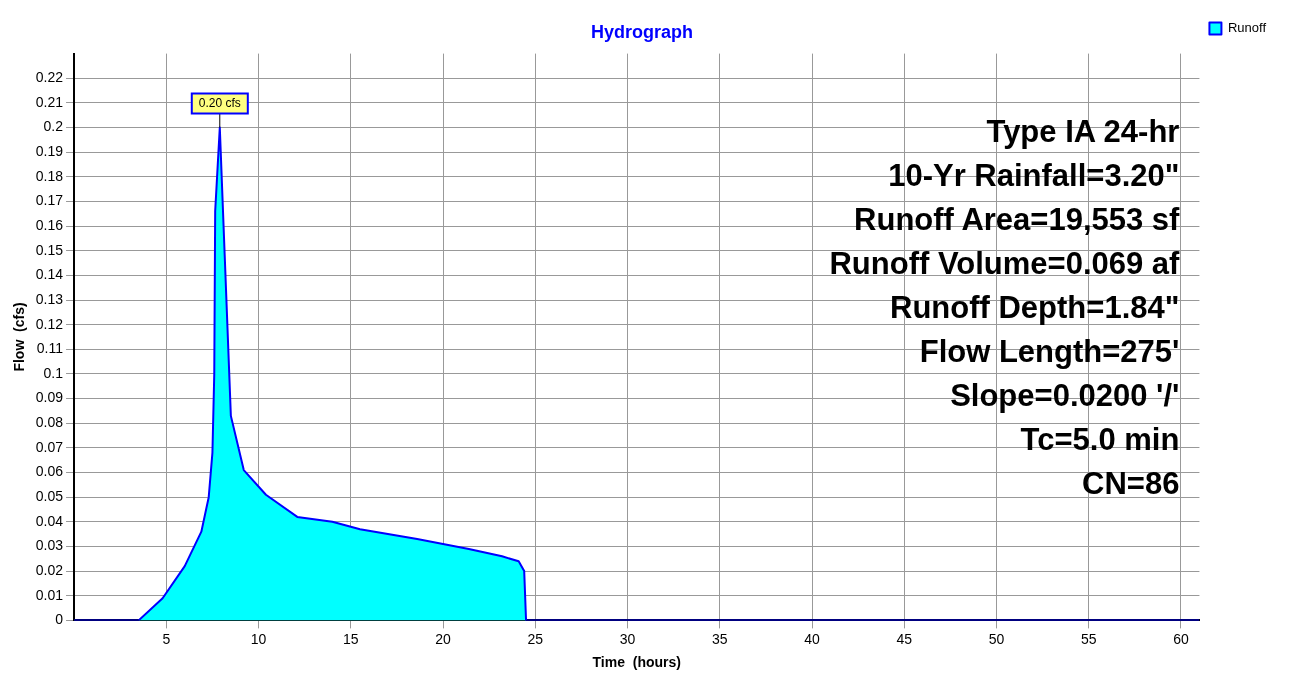 The image size is (1294, 685). I want to click on annotation: 0.20 cfs, so click(219, 102).